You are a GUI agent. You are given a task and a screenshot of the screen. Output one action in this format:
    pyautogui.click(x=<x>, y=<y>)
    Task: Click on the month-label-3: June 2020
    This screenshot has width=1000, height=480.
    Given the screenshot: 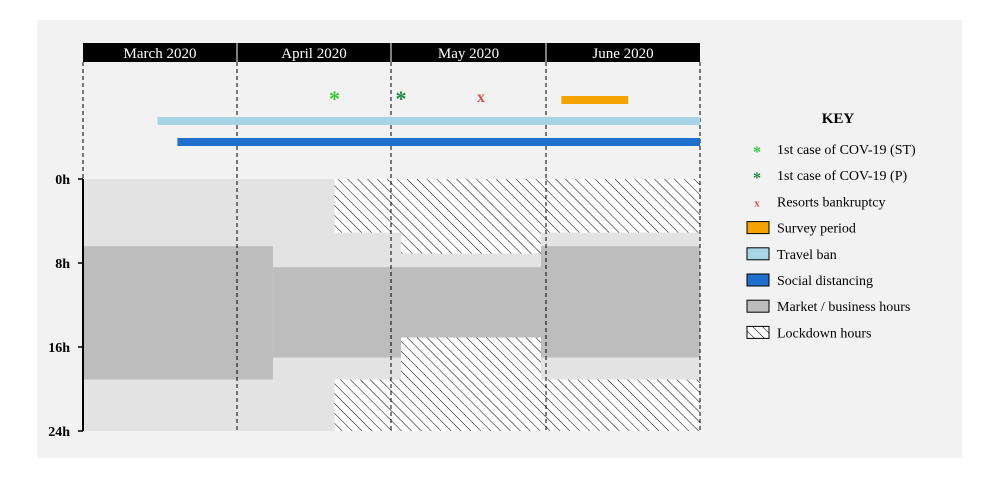 What is the action you would take?
    pyautogui.click(x=622, y=54)
    